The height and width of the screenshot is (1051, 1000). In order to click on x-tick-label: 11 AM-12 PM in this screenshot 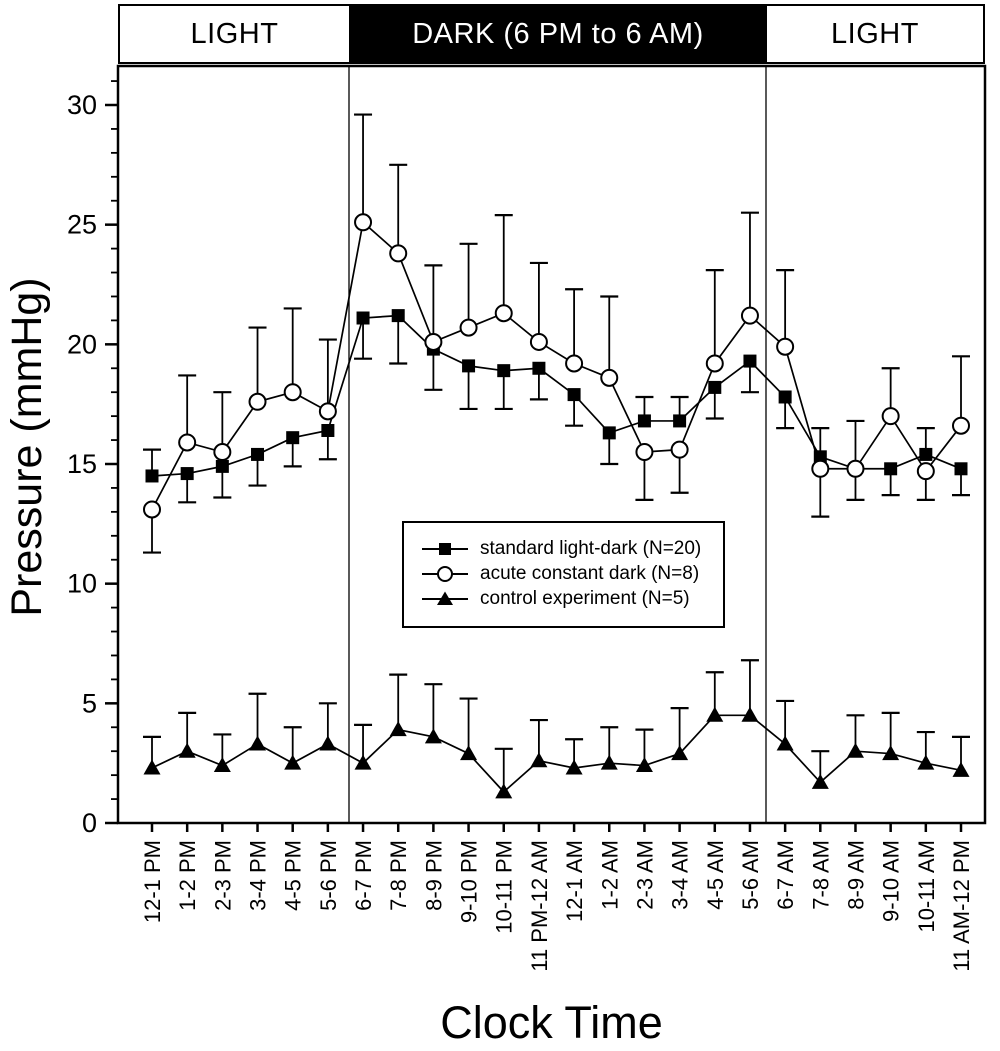, I will do `click(961, 906)`.